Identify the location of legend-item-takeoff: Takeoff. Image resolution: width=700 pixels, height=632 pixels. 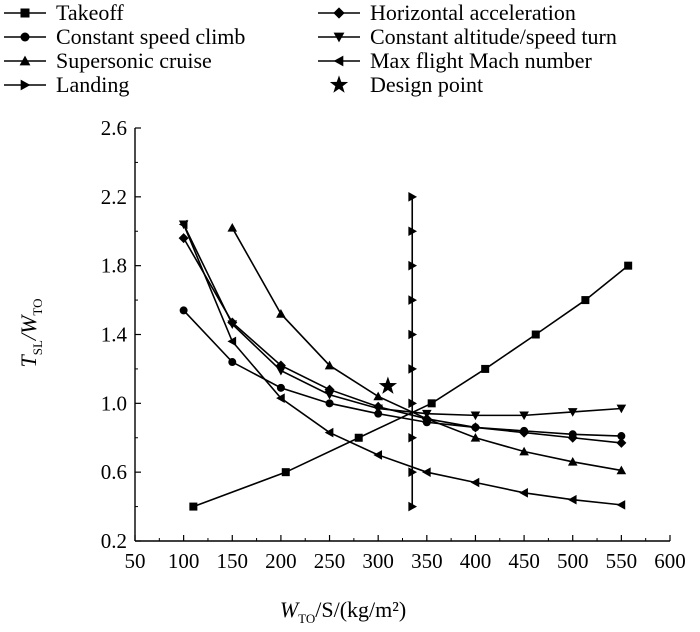
(64, 12).